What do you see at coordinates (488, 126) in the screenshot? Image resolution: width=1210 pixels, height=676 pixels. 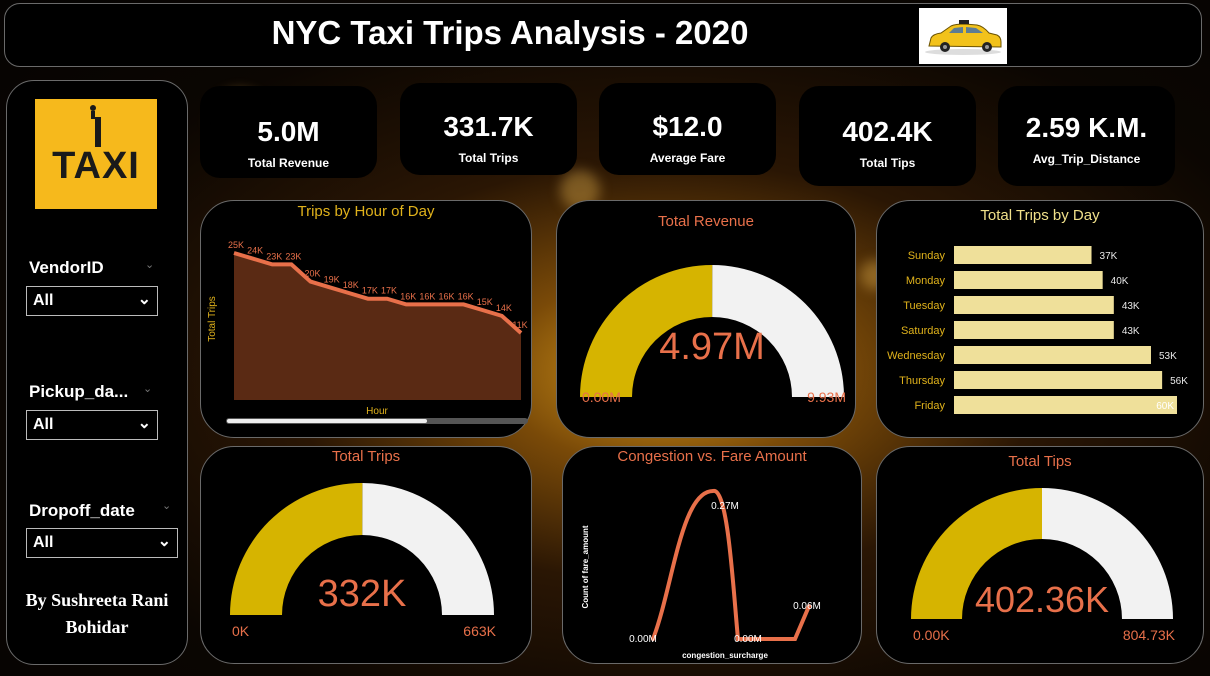 I see `kpi-value: 331.7K` at bounding box center [488, 126].